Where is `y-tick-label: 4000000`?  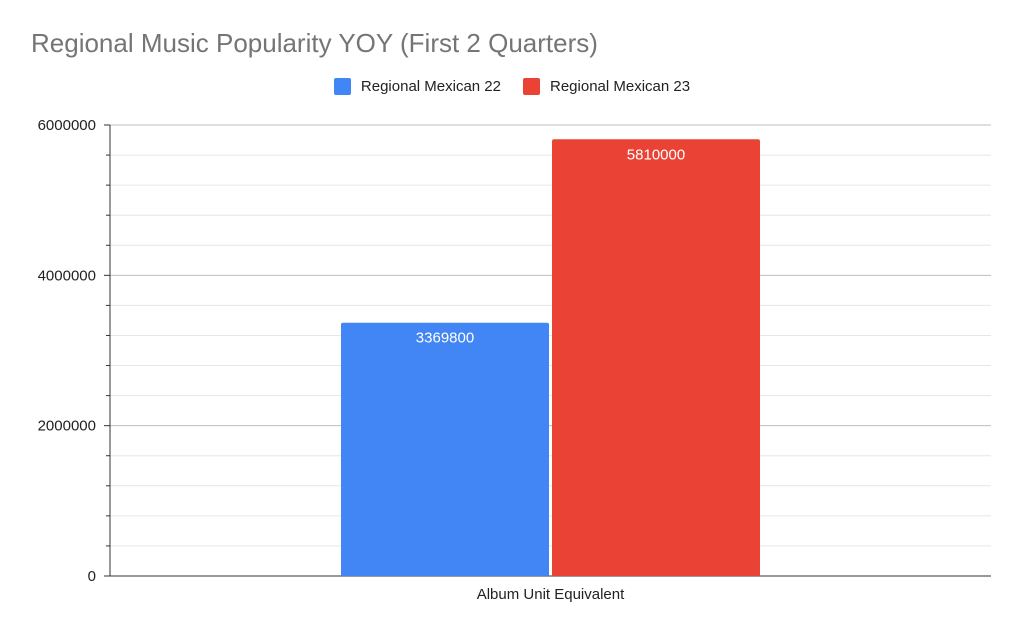 y-tick-label: 4000000 is located at coordinates (67, 275).